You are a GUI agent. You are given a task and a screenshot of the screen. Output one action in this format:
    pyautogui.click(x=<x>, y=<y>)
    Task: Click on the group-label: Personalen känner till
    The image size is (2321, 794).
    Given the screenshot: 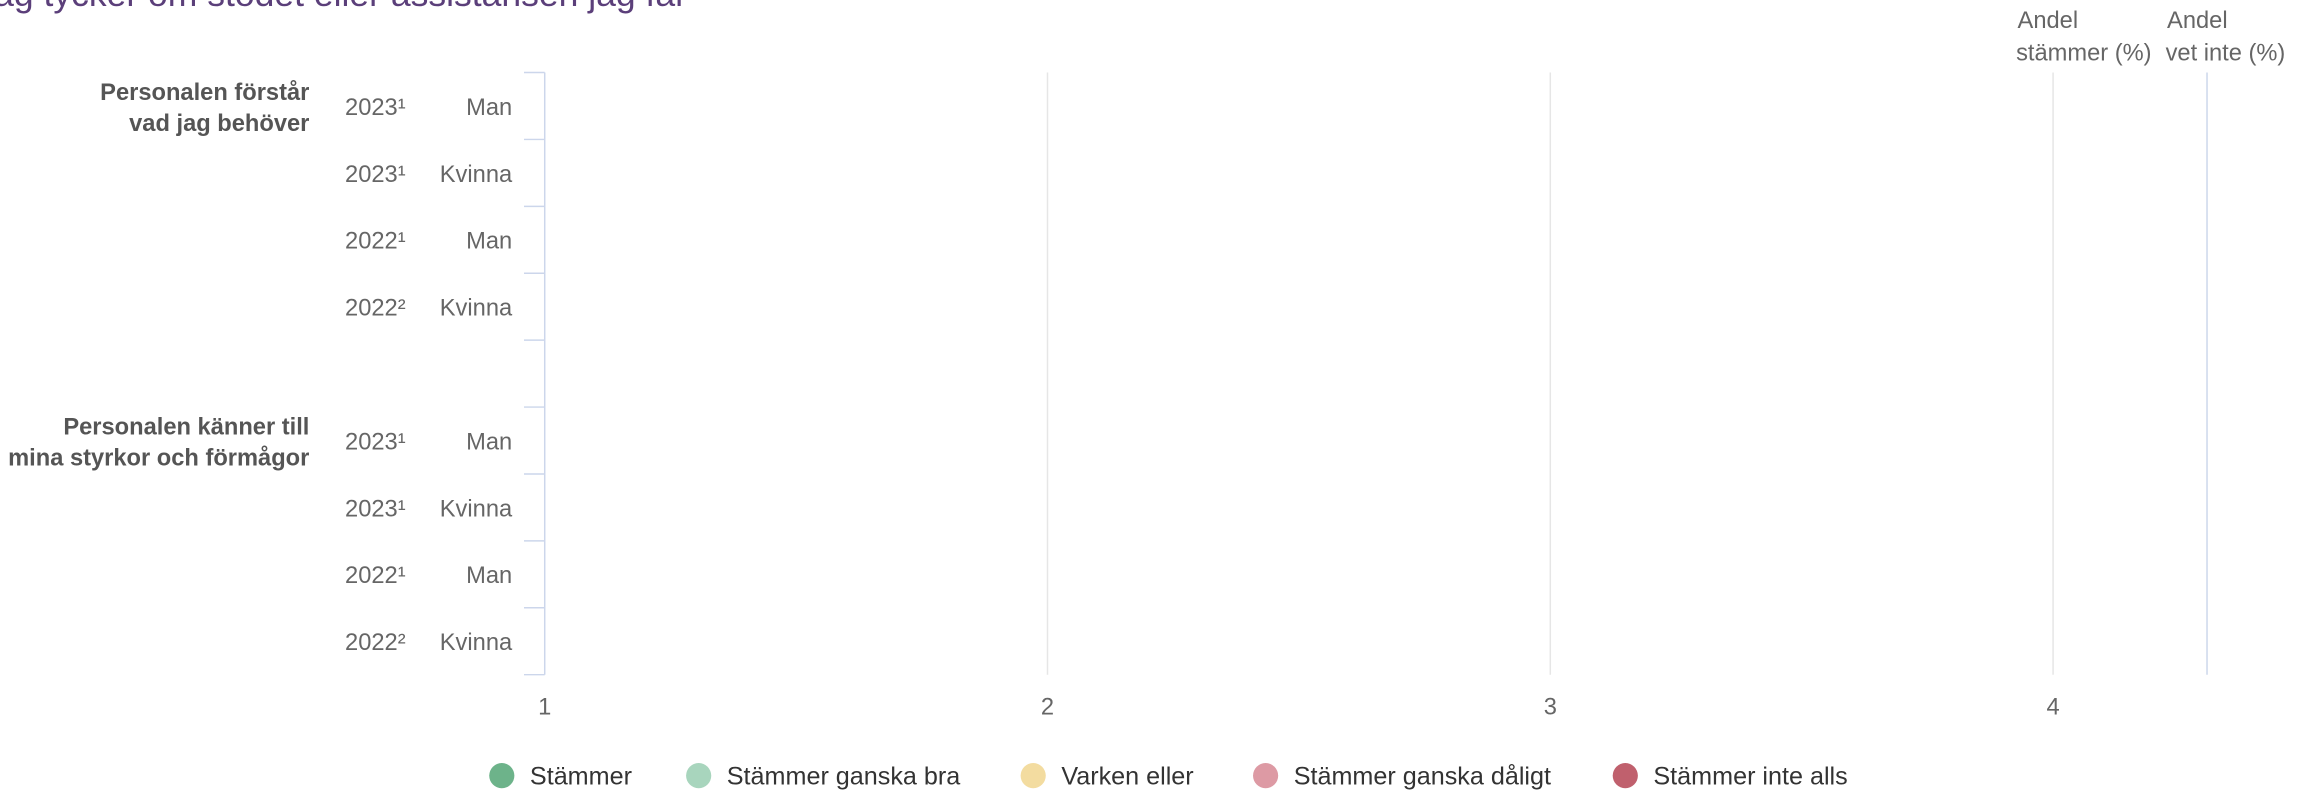 What is the action you would take?
    pyautogui.click(x=186, y=428)
    